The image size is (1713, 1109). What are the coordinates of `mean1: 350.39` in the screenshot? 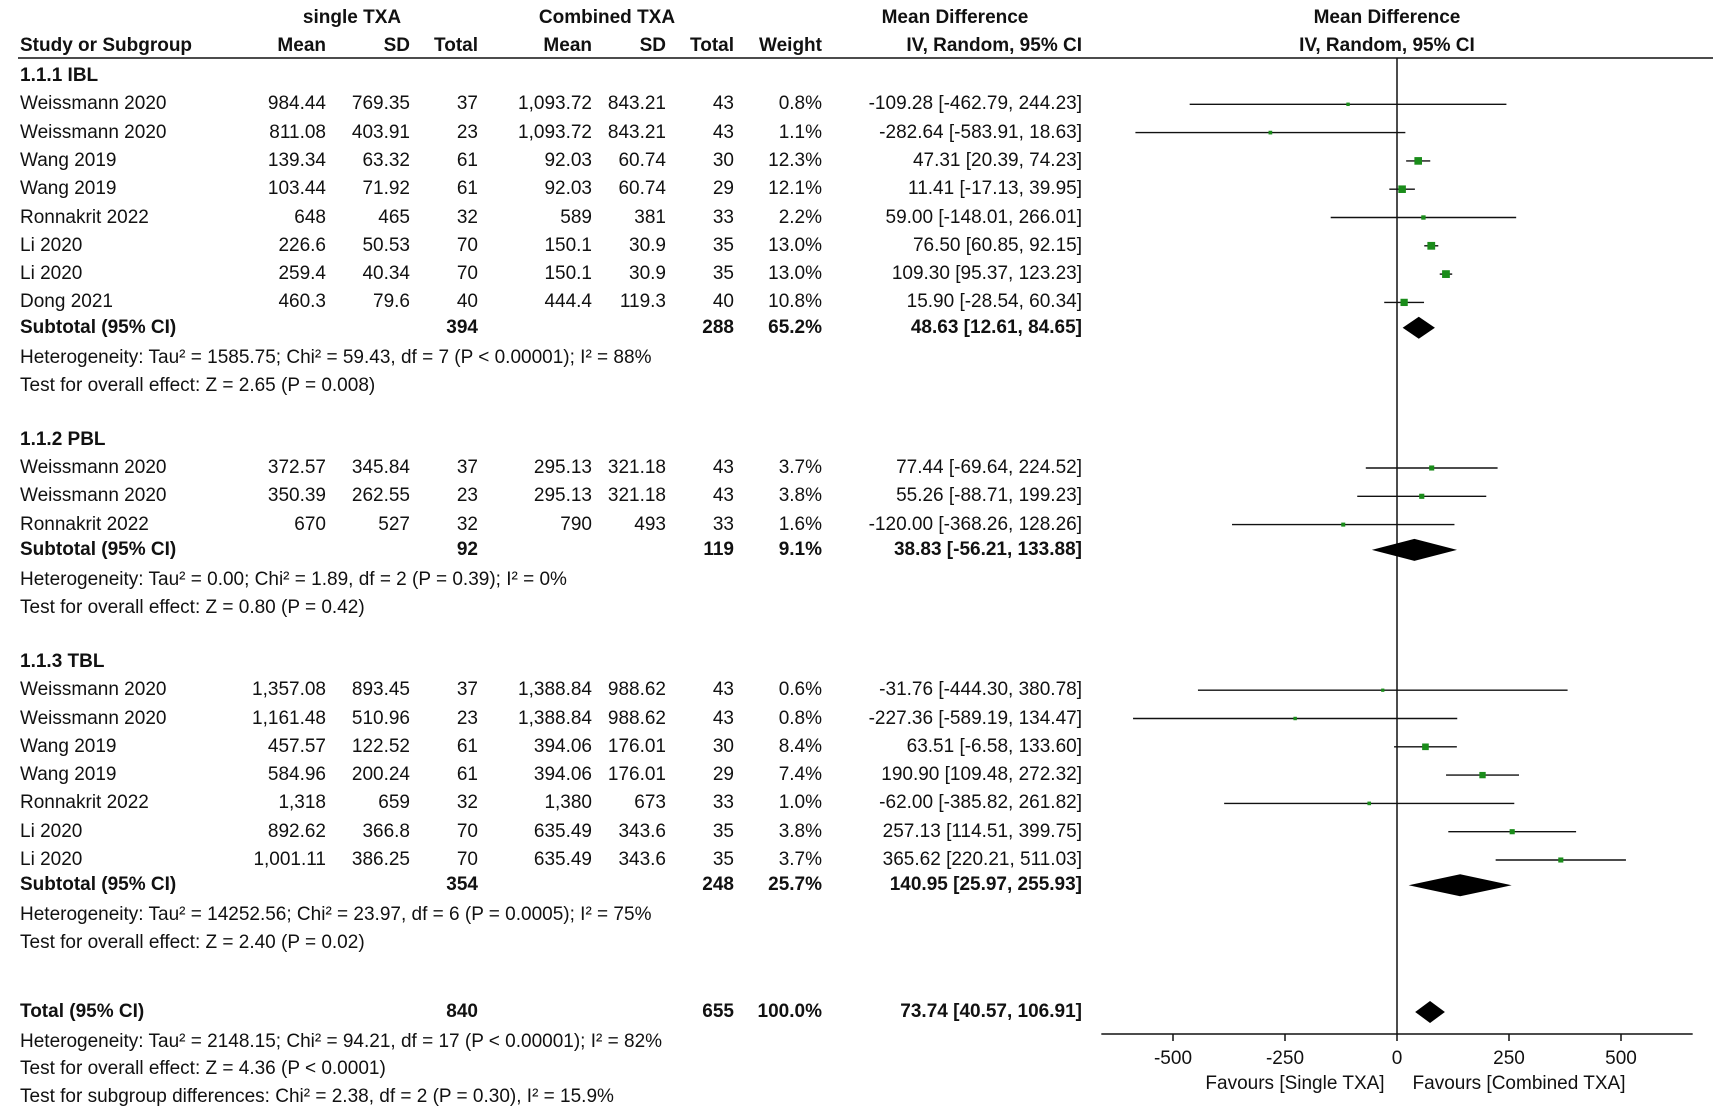 It's located at (296, 496).